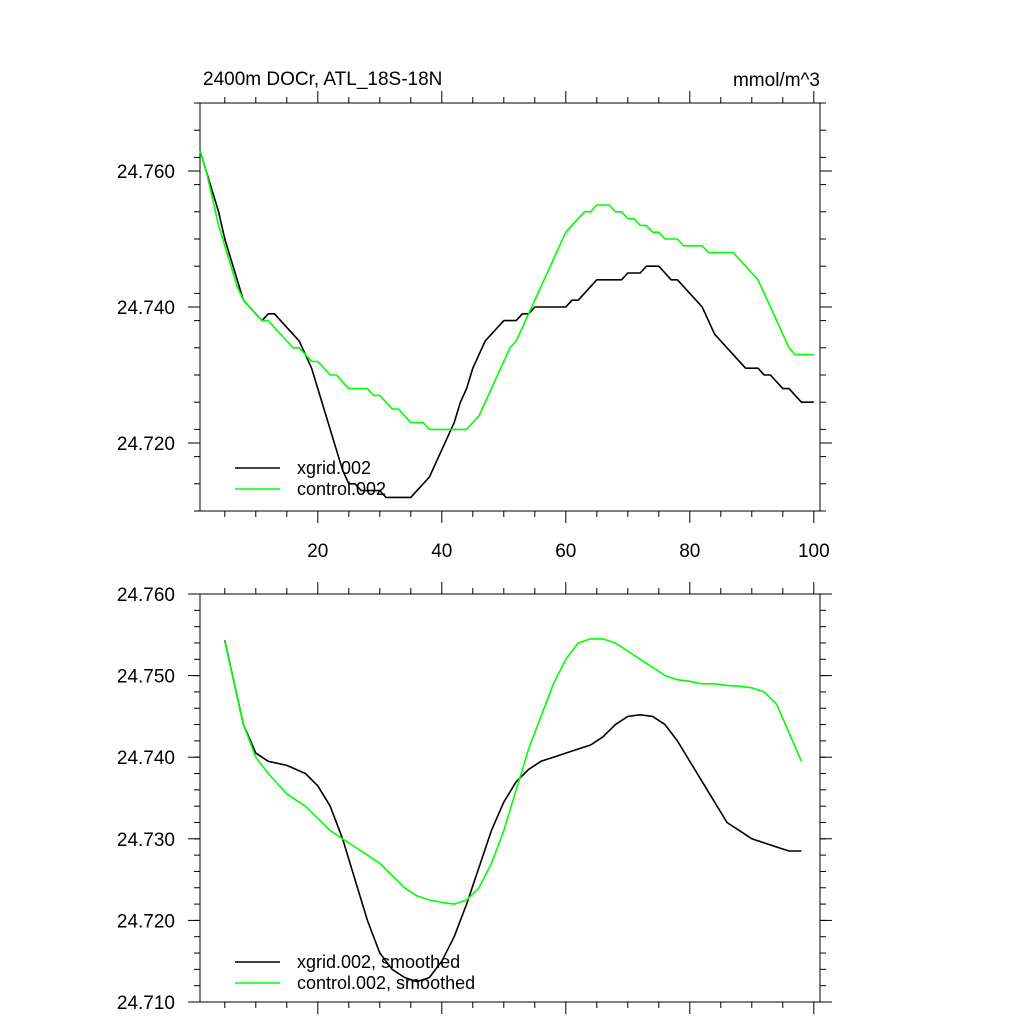  Describe the element at coordinates (814, 551) in the screenshot. I see `x-tick-label: 100` at that location.